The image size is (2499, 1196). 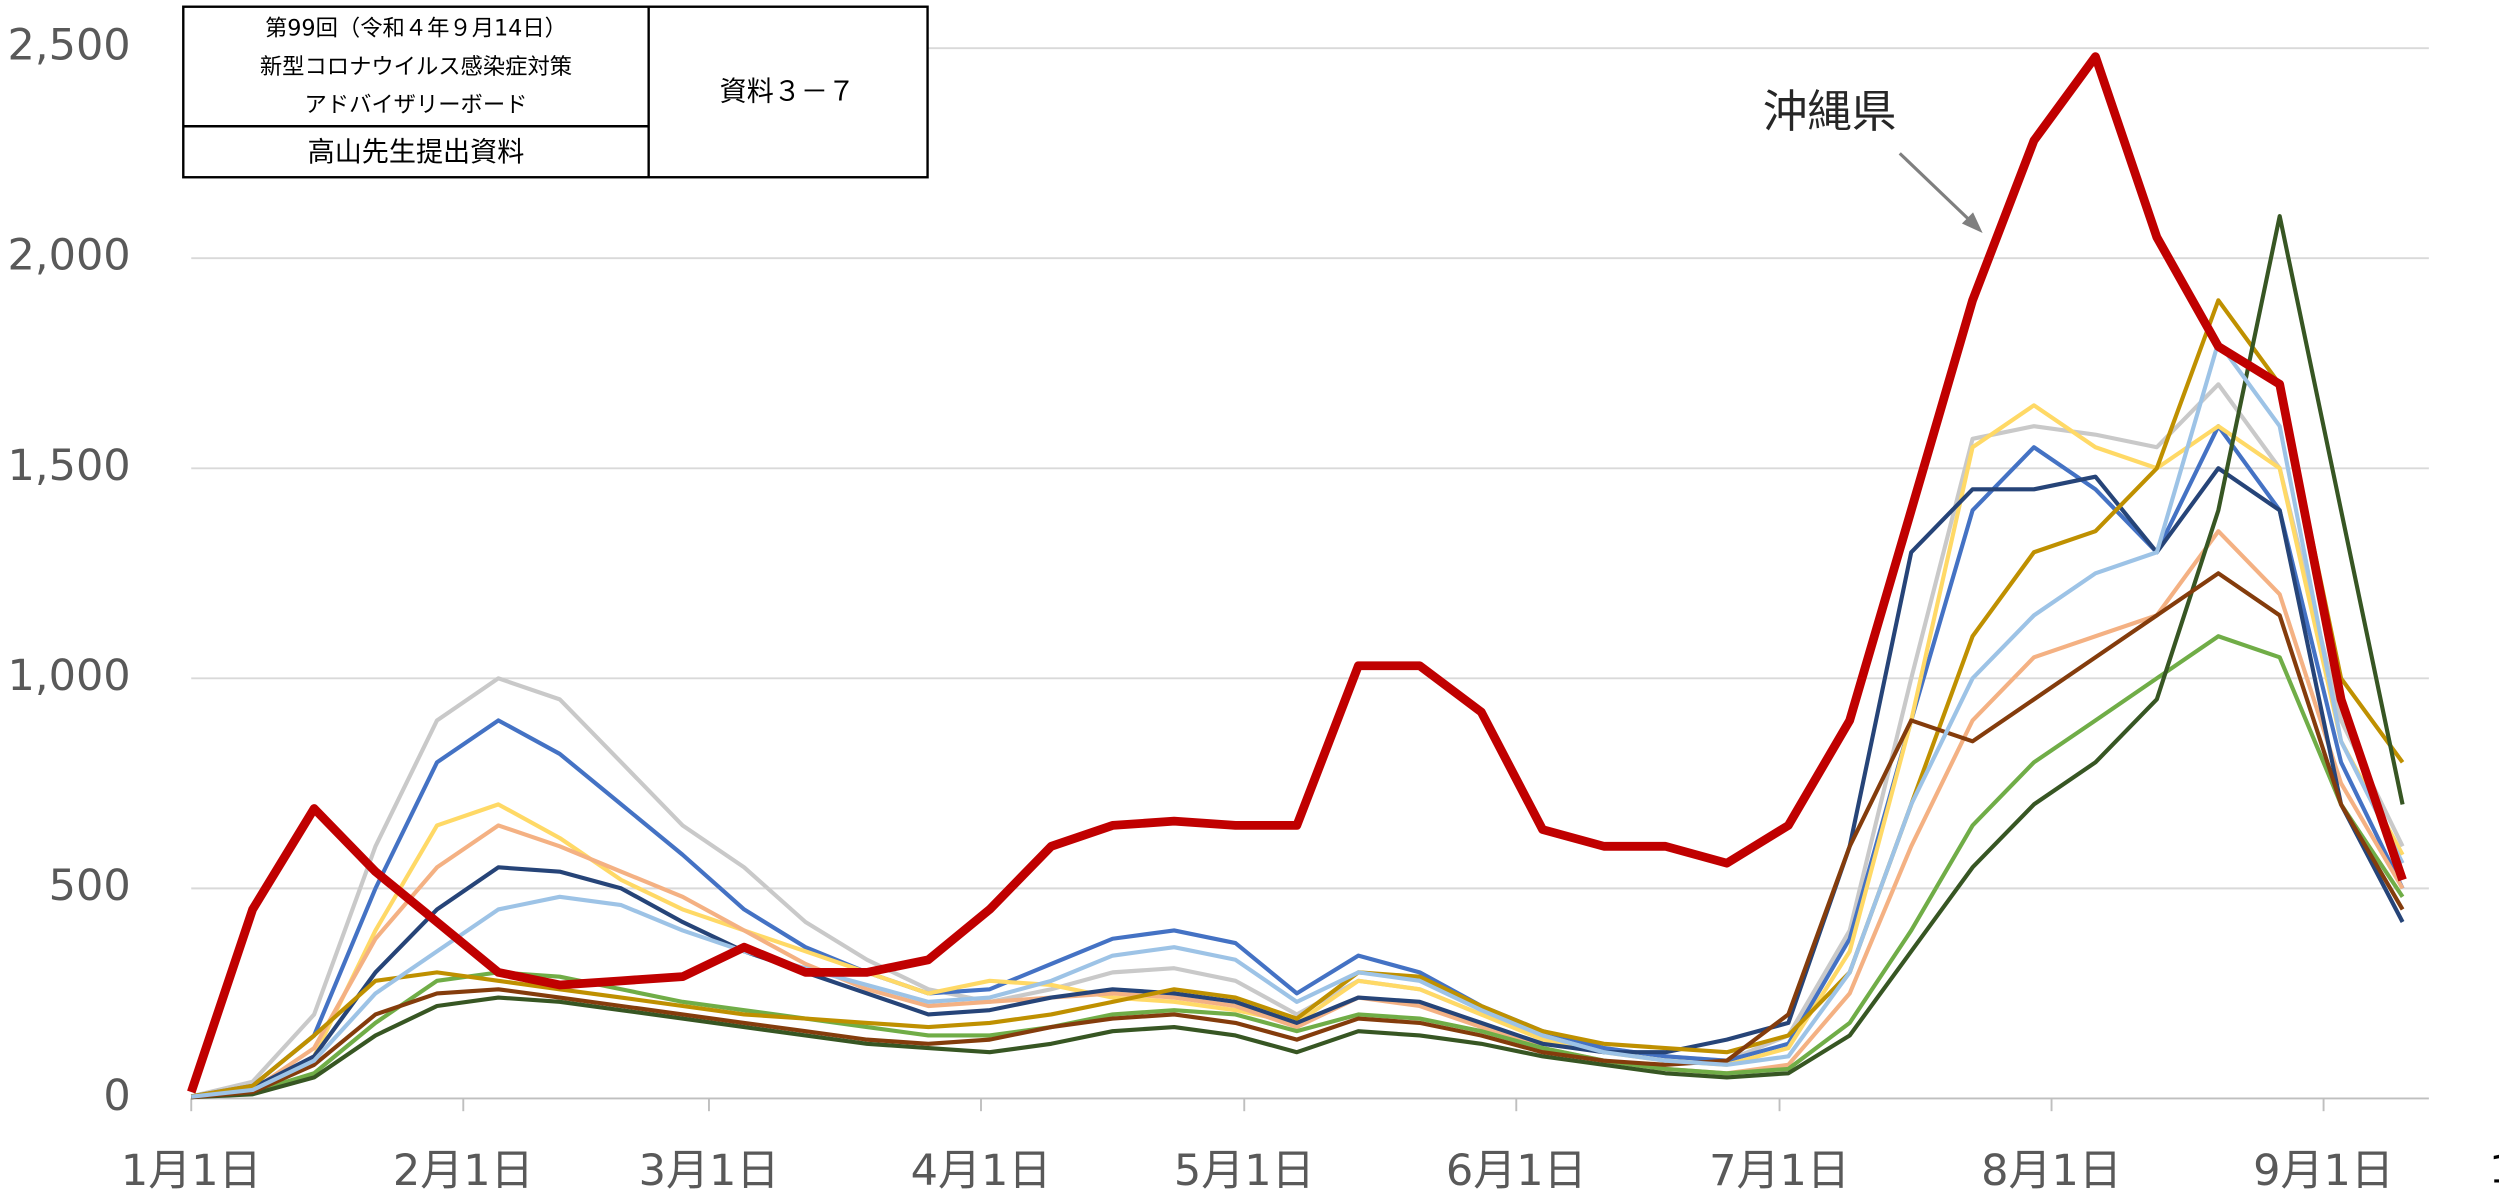 I want to click on header-frame, so click(x=555, y=92).